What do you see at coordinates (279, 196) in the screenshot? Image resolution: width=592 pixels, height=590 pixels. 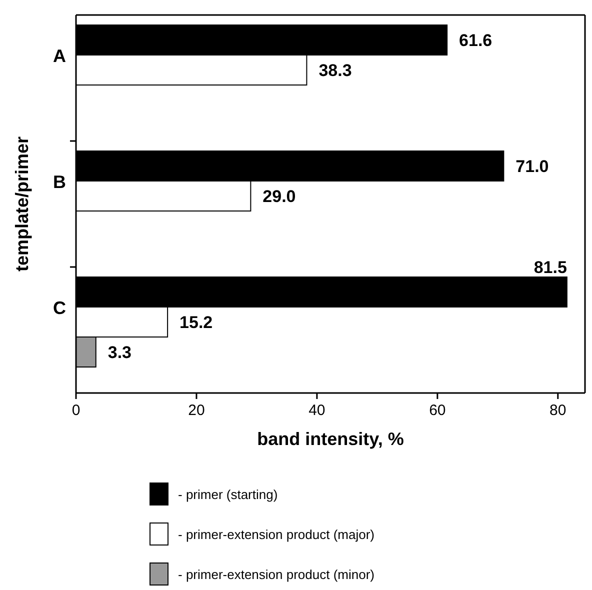 I see `data-label: 29.0` at bounding box center [279, 196].